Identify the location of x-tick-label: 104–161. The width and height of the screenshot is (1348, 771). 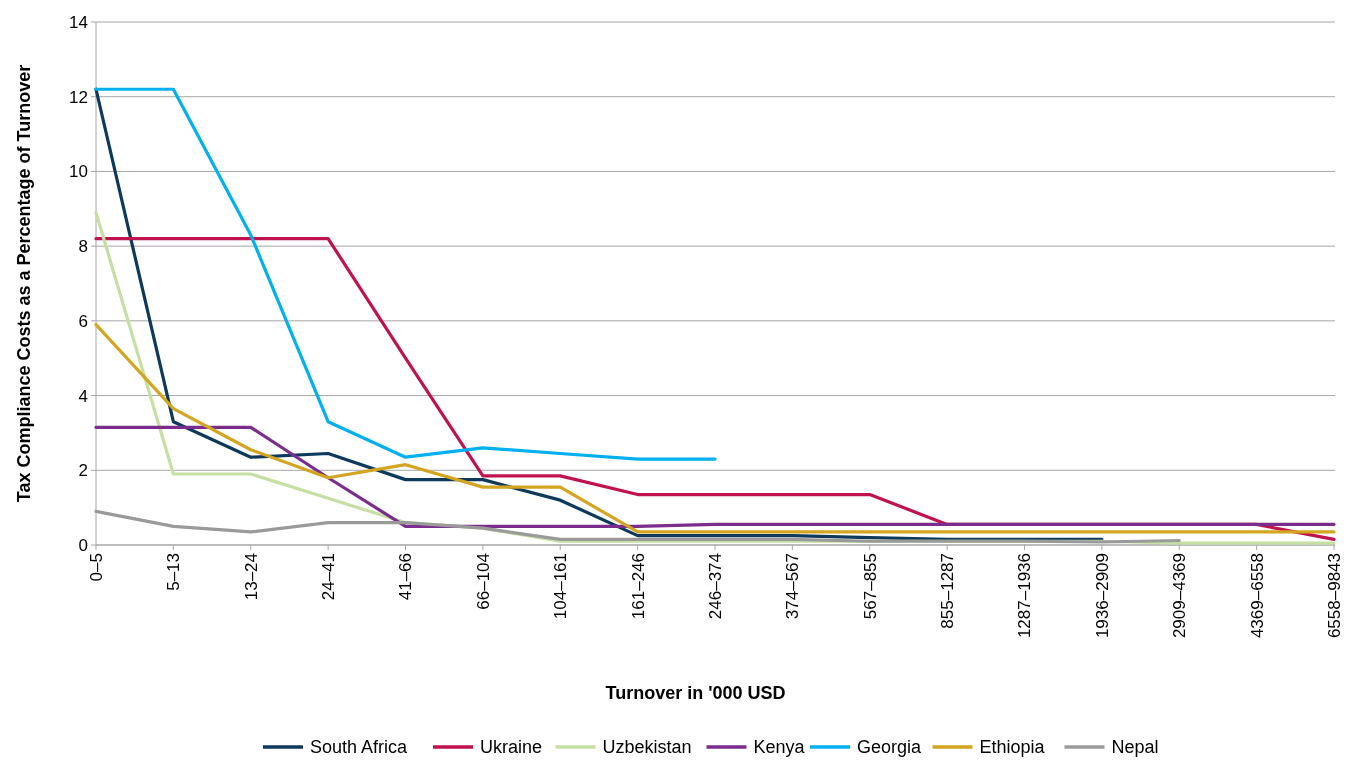
(561, 586).